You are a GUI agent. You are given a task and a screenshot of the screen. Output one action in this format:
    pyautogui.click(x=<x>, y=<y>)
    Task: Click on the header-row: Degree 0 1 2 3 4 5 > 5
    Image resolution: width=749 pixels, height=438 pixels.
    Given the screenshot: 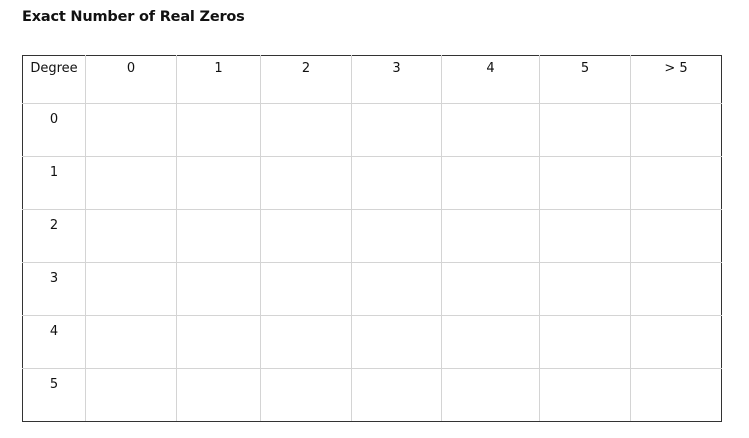 What is the action you would take?
    pyautogui.click(x=372, y=79)
    